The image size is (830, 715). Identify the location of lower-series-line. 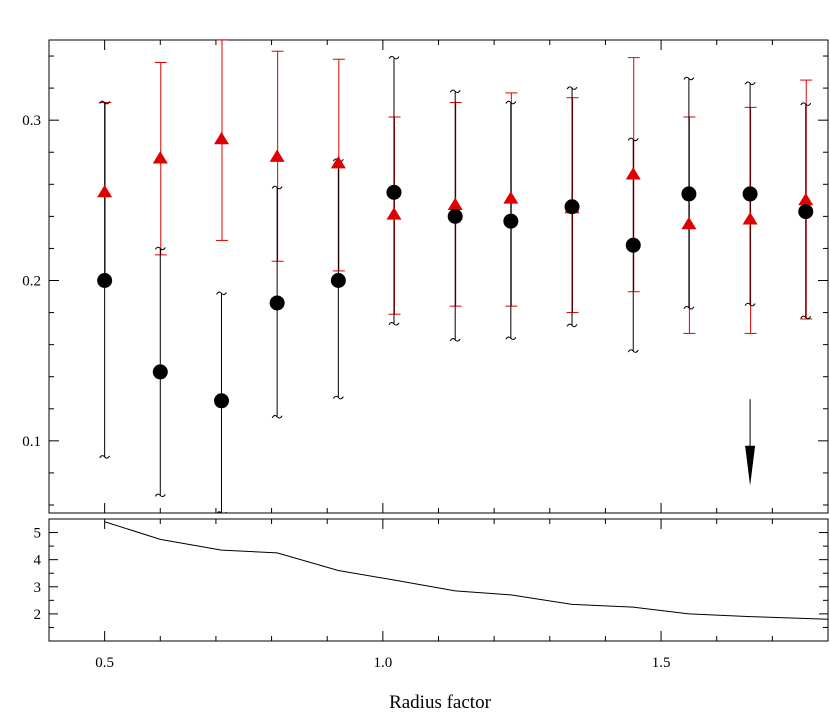
(466, 570).